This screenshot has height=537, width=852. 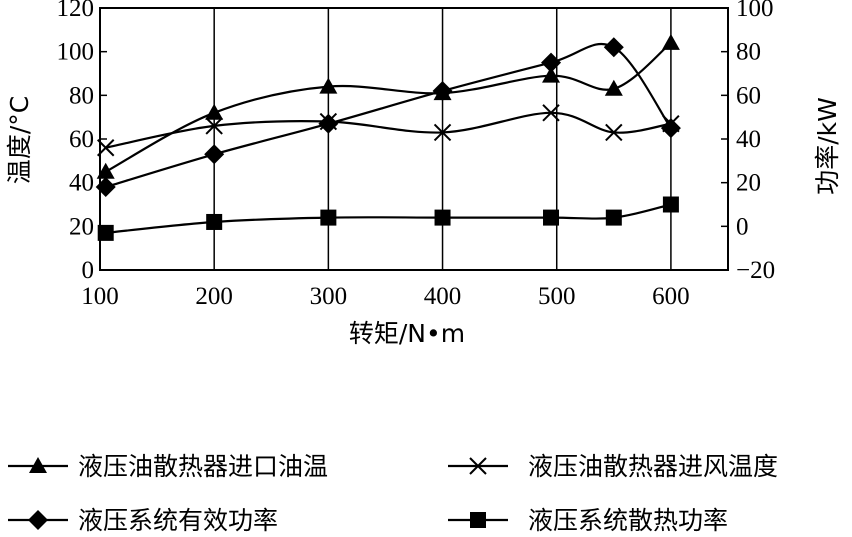 I want to click on legend-label: 液压系统有效功率, so click(x=178, y=520).